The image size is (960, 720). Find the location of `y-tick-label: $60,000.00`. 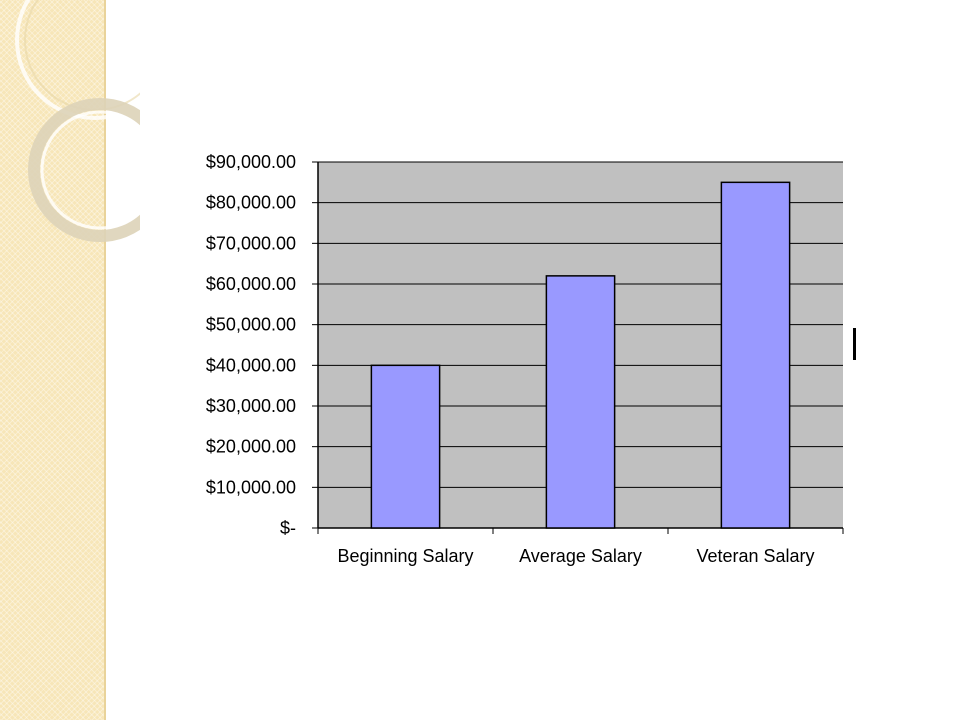

y-tick-label: $60,000.00 is located at coordinates (251, 284).